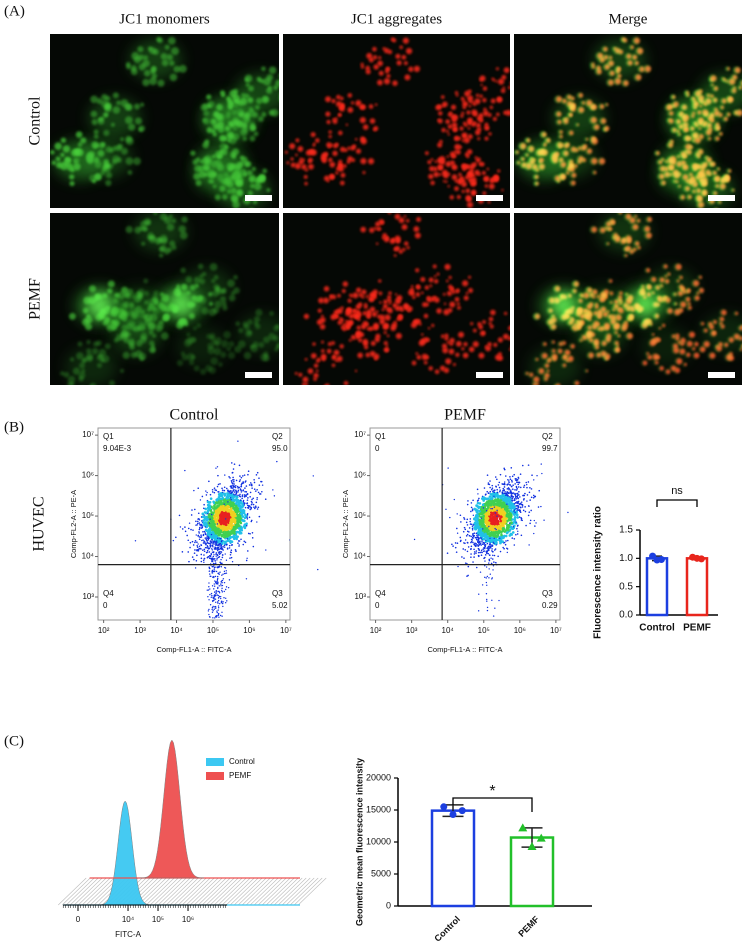 The height and width of the screenshot is (945, 746). I want to click on column-header: JC1 aggregates, so click(396, 19).